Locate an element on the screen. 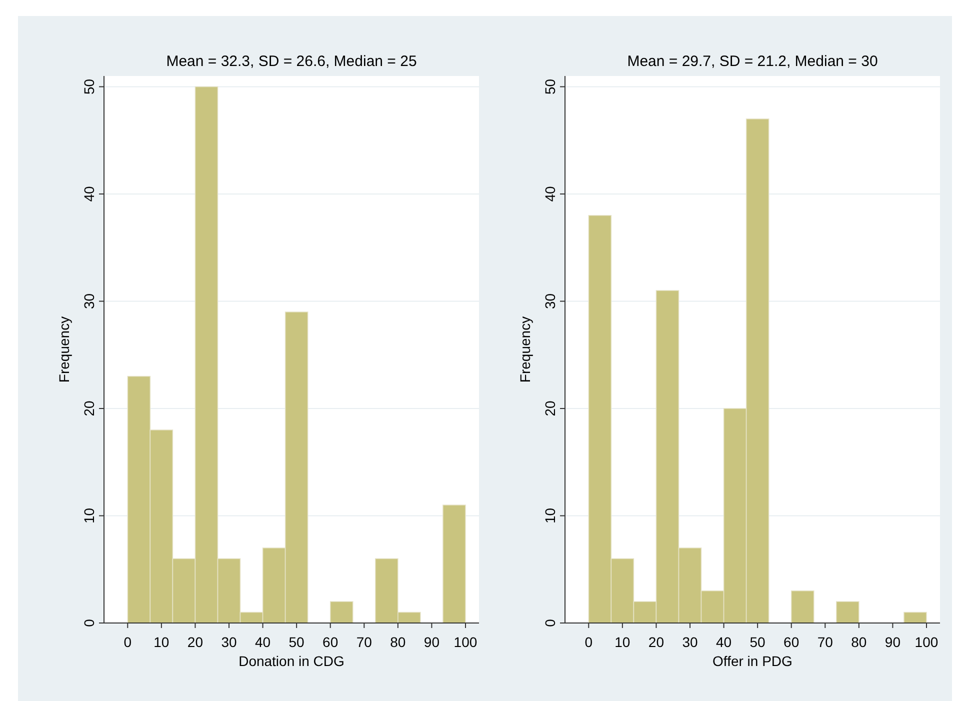  x-axis-title: Donation in CDG is located at coordinates (291, 661).